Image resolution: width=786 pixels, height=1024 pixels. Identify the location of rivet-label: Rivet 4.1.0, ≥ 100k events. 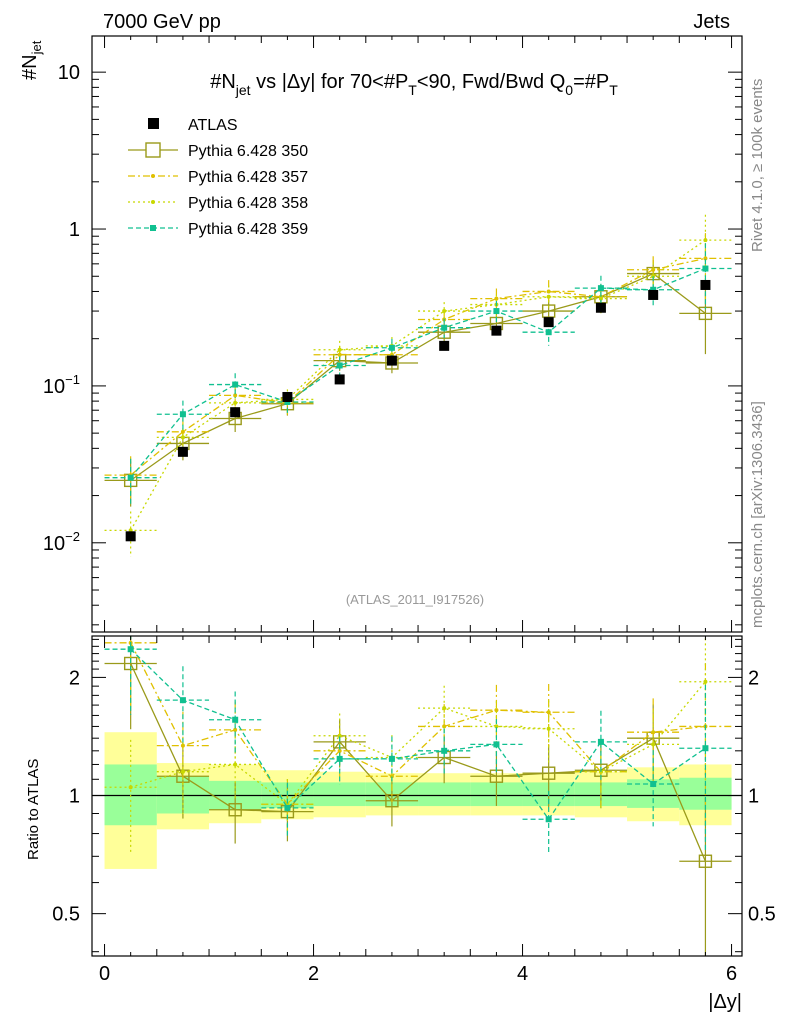
(757, 165).